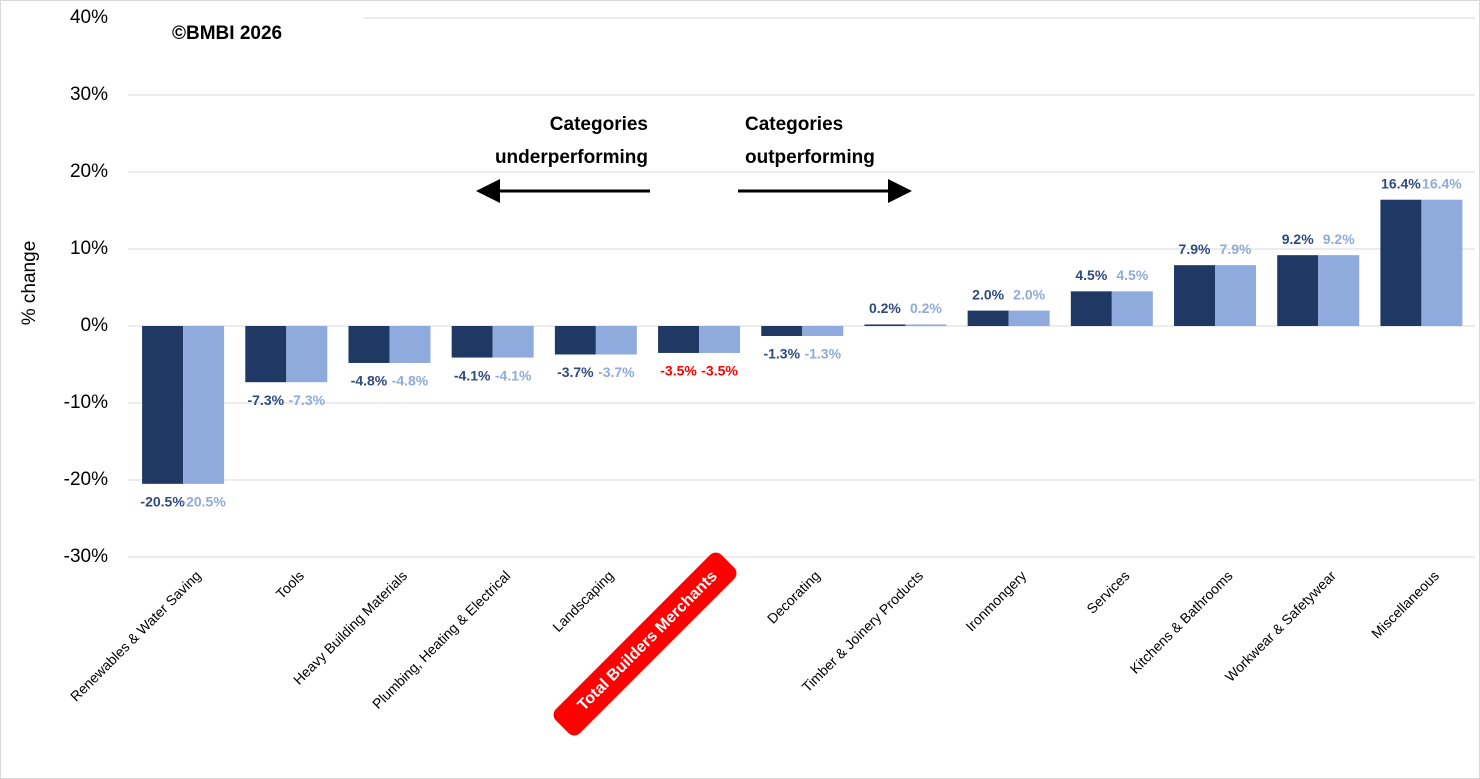 The width and height of the screenshot is (1480, 779). What do you see at coordinates (89, 17) in the screenshot?
I see `y-tick-label: 40%` at bounding box center [89, 17].